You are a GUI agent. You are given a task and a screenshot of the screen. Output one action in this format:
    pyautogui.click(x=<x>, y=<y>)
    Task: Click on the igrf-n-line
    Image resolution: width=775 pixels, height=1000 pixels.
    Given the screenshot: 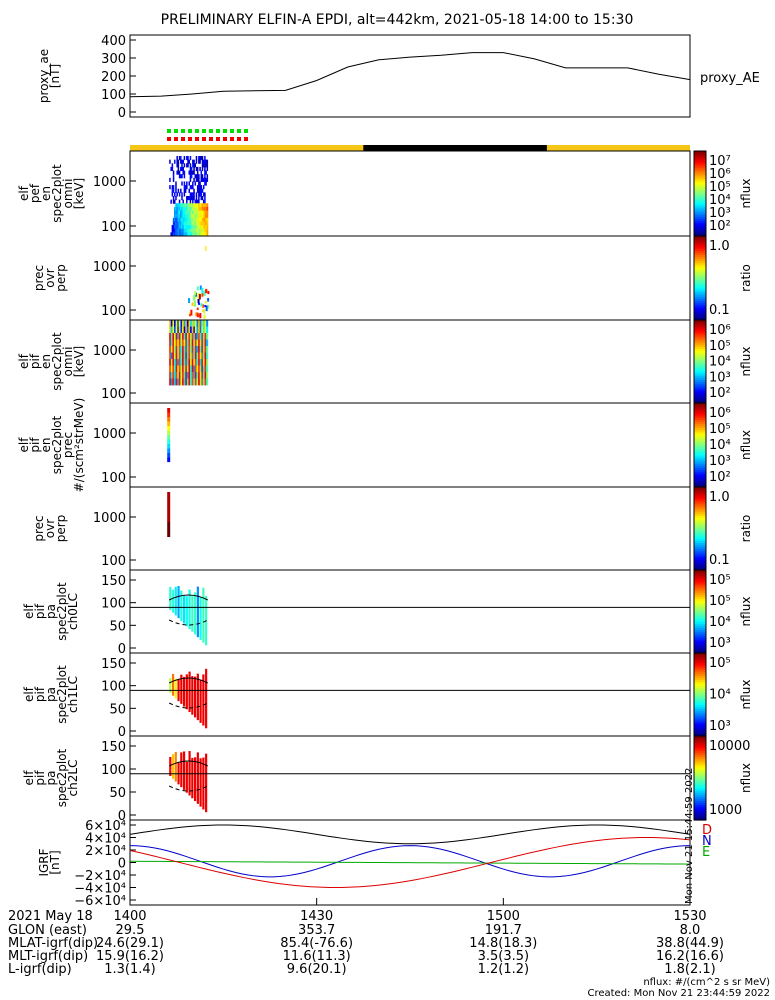 What is the action you would take?
    pyautogui.click(x=410, y=861)
    